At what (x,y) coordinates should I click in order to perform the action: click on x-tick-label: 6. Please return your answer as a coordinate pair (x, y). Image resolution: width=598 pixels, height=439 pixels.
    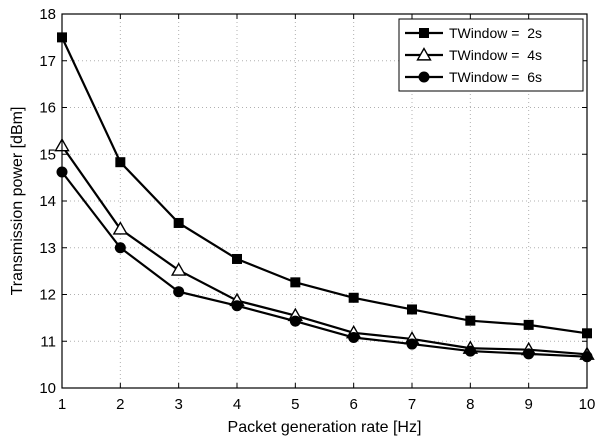
    Looking at the image, I should click on (353, 404).